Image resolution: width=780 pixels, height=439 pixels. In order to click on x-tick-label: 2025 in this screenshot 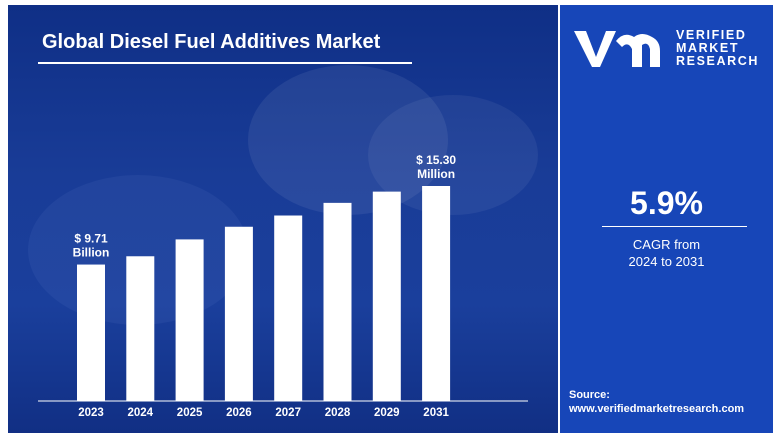, I will do `click(190, 413)`.